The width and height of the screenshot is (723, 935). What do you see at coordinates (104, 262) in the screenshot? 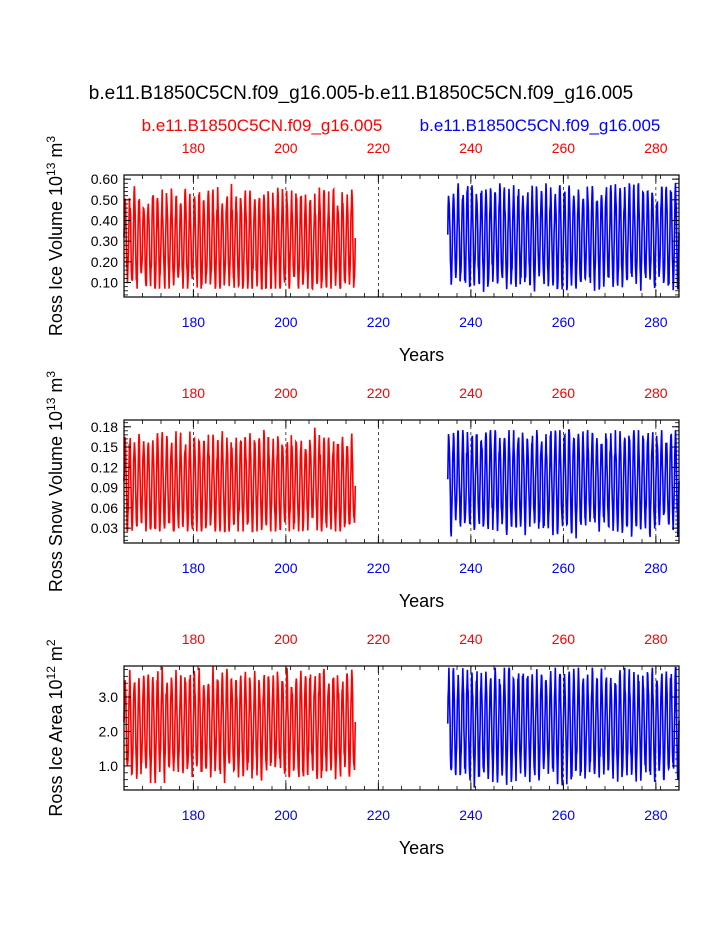
I see `y-tick-label: 0.20` at bounding box center [104, 262].